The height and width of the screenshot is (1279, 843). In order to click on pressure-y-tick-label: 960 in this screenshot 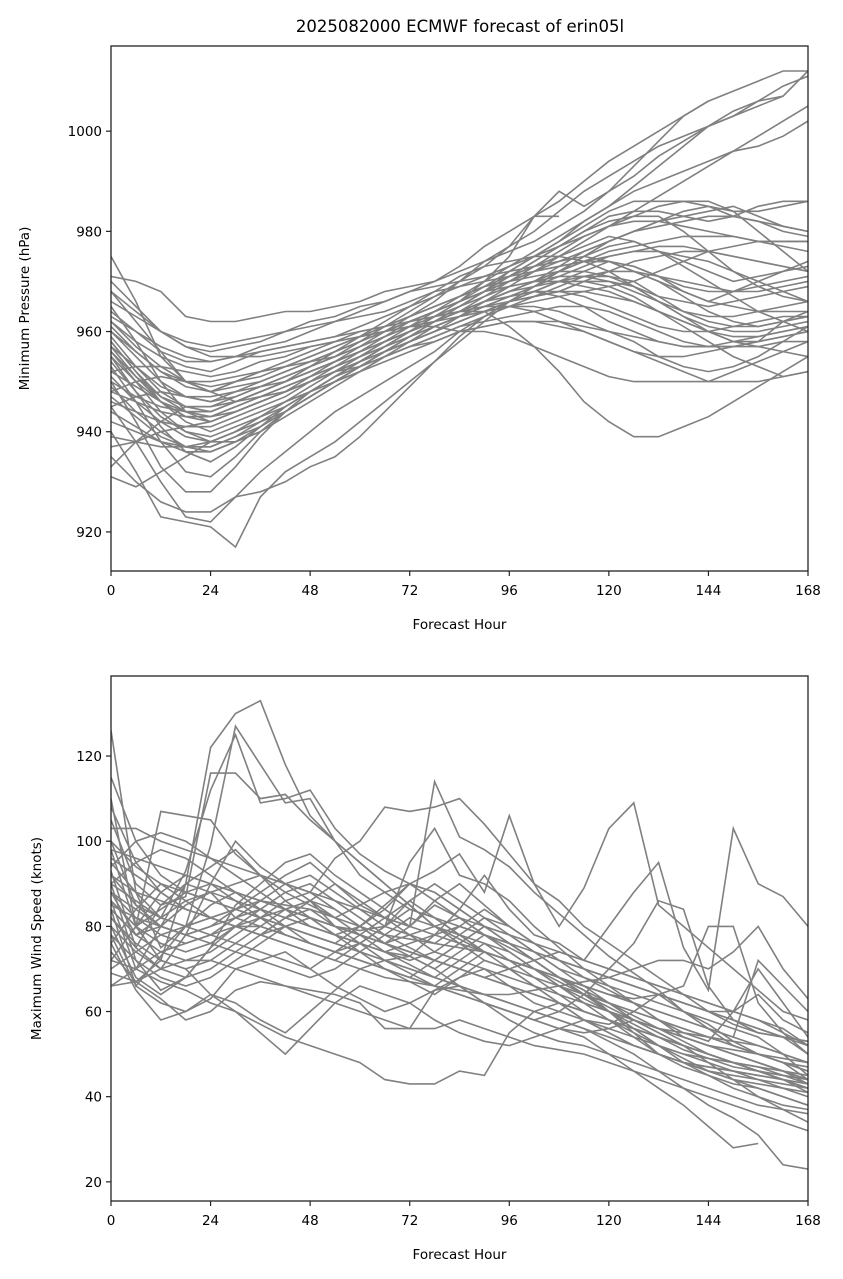, I will do `click(89, 333)`.